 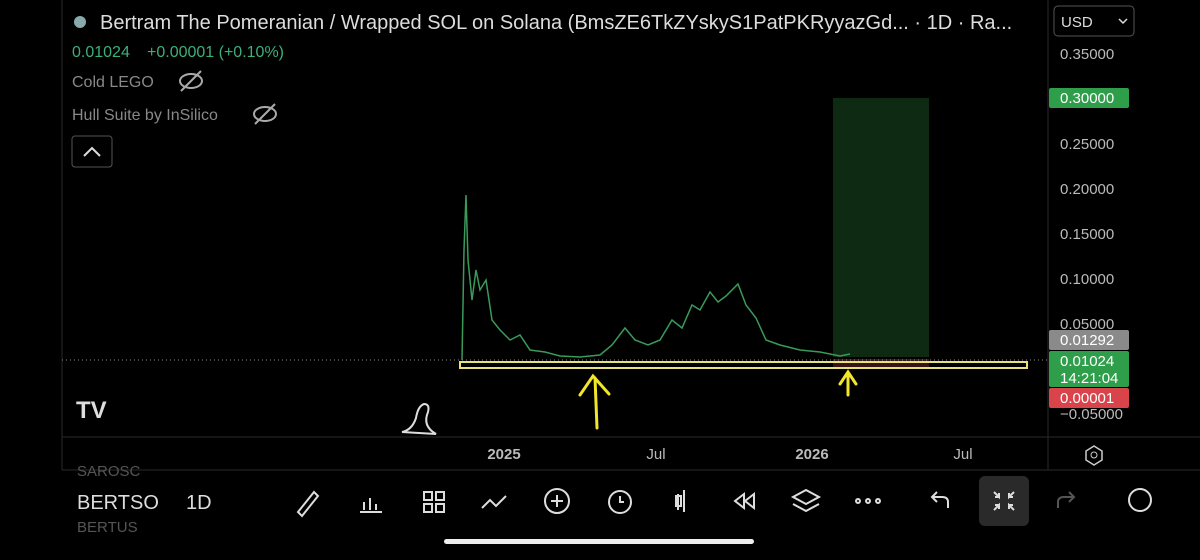 I want to click on price-label: 0.15000, so click(x=1087, y=234).